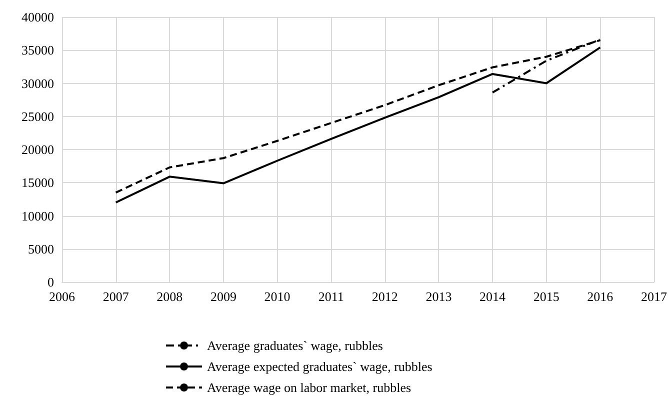  What do you see at coordinates (654, 296) in the screenshot?
I see `x-tick-label: 2017` at bounding box center [654, 296].